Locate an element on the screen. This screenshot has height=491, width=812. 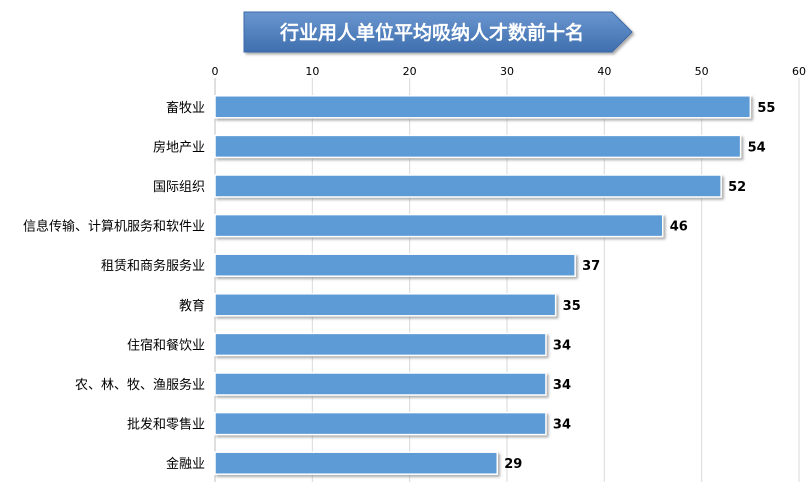
category-label: 批发和零售业 is located at coordinates (166, 425).